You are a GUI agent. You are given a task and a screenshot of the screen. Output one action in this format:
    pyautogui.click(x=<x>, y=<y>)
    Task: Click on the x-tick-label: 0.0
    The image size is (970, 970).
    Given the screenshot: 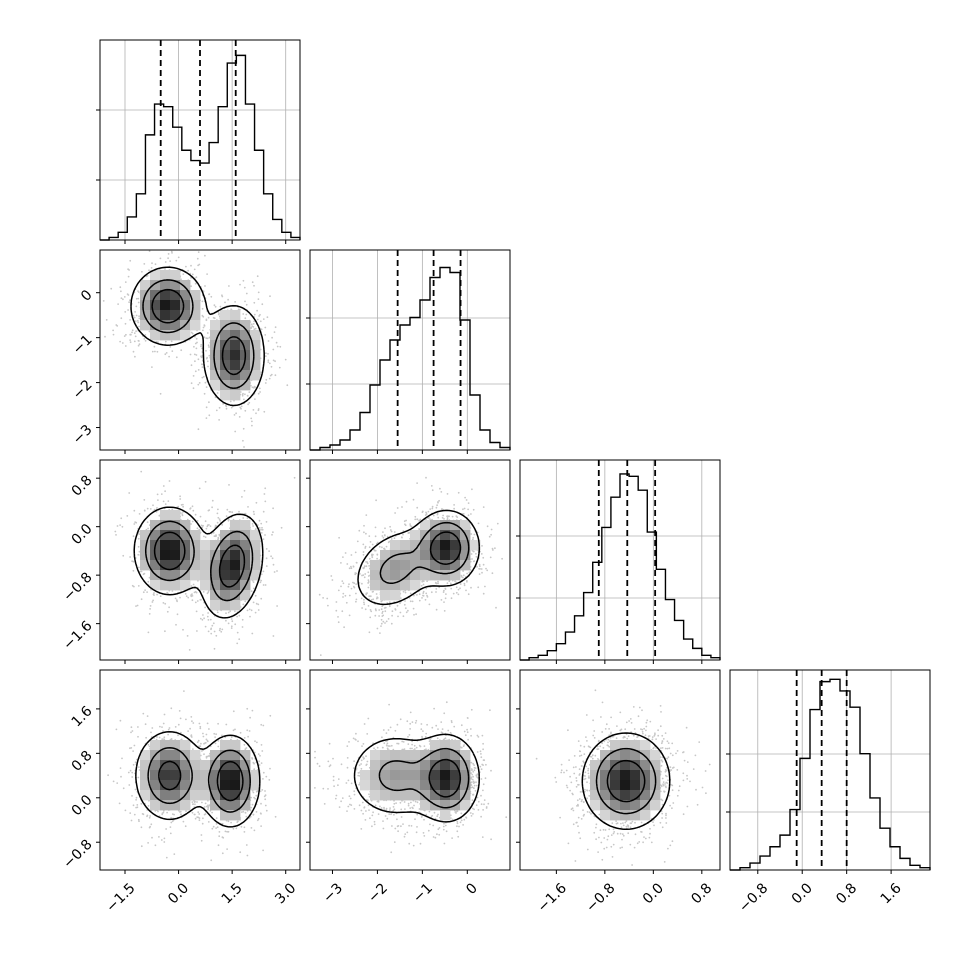 What is the action you would take?
    pyautogui.click(x=178, y=893)
    